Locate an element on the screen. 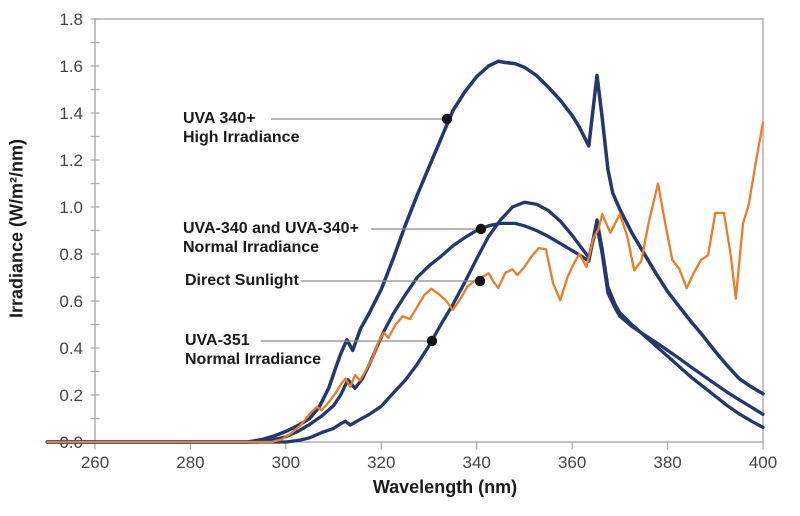 The height and width of the screenshot is (516, 800). y-tick-label: 1.4 is located at coordinates (71, 113).